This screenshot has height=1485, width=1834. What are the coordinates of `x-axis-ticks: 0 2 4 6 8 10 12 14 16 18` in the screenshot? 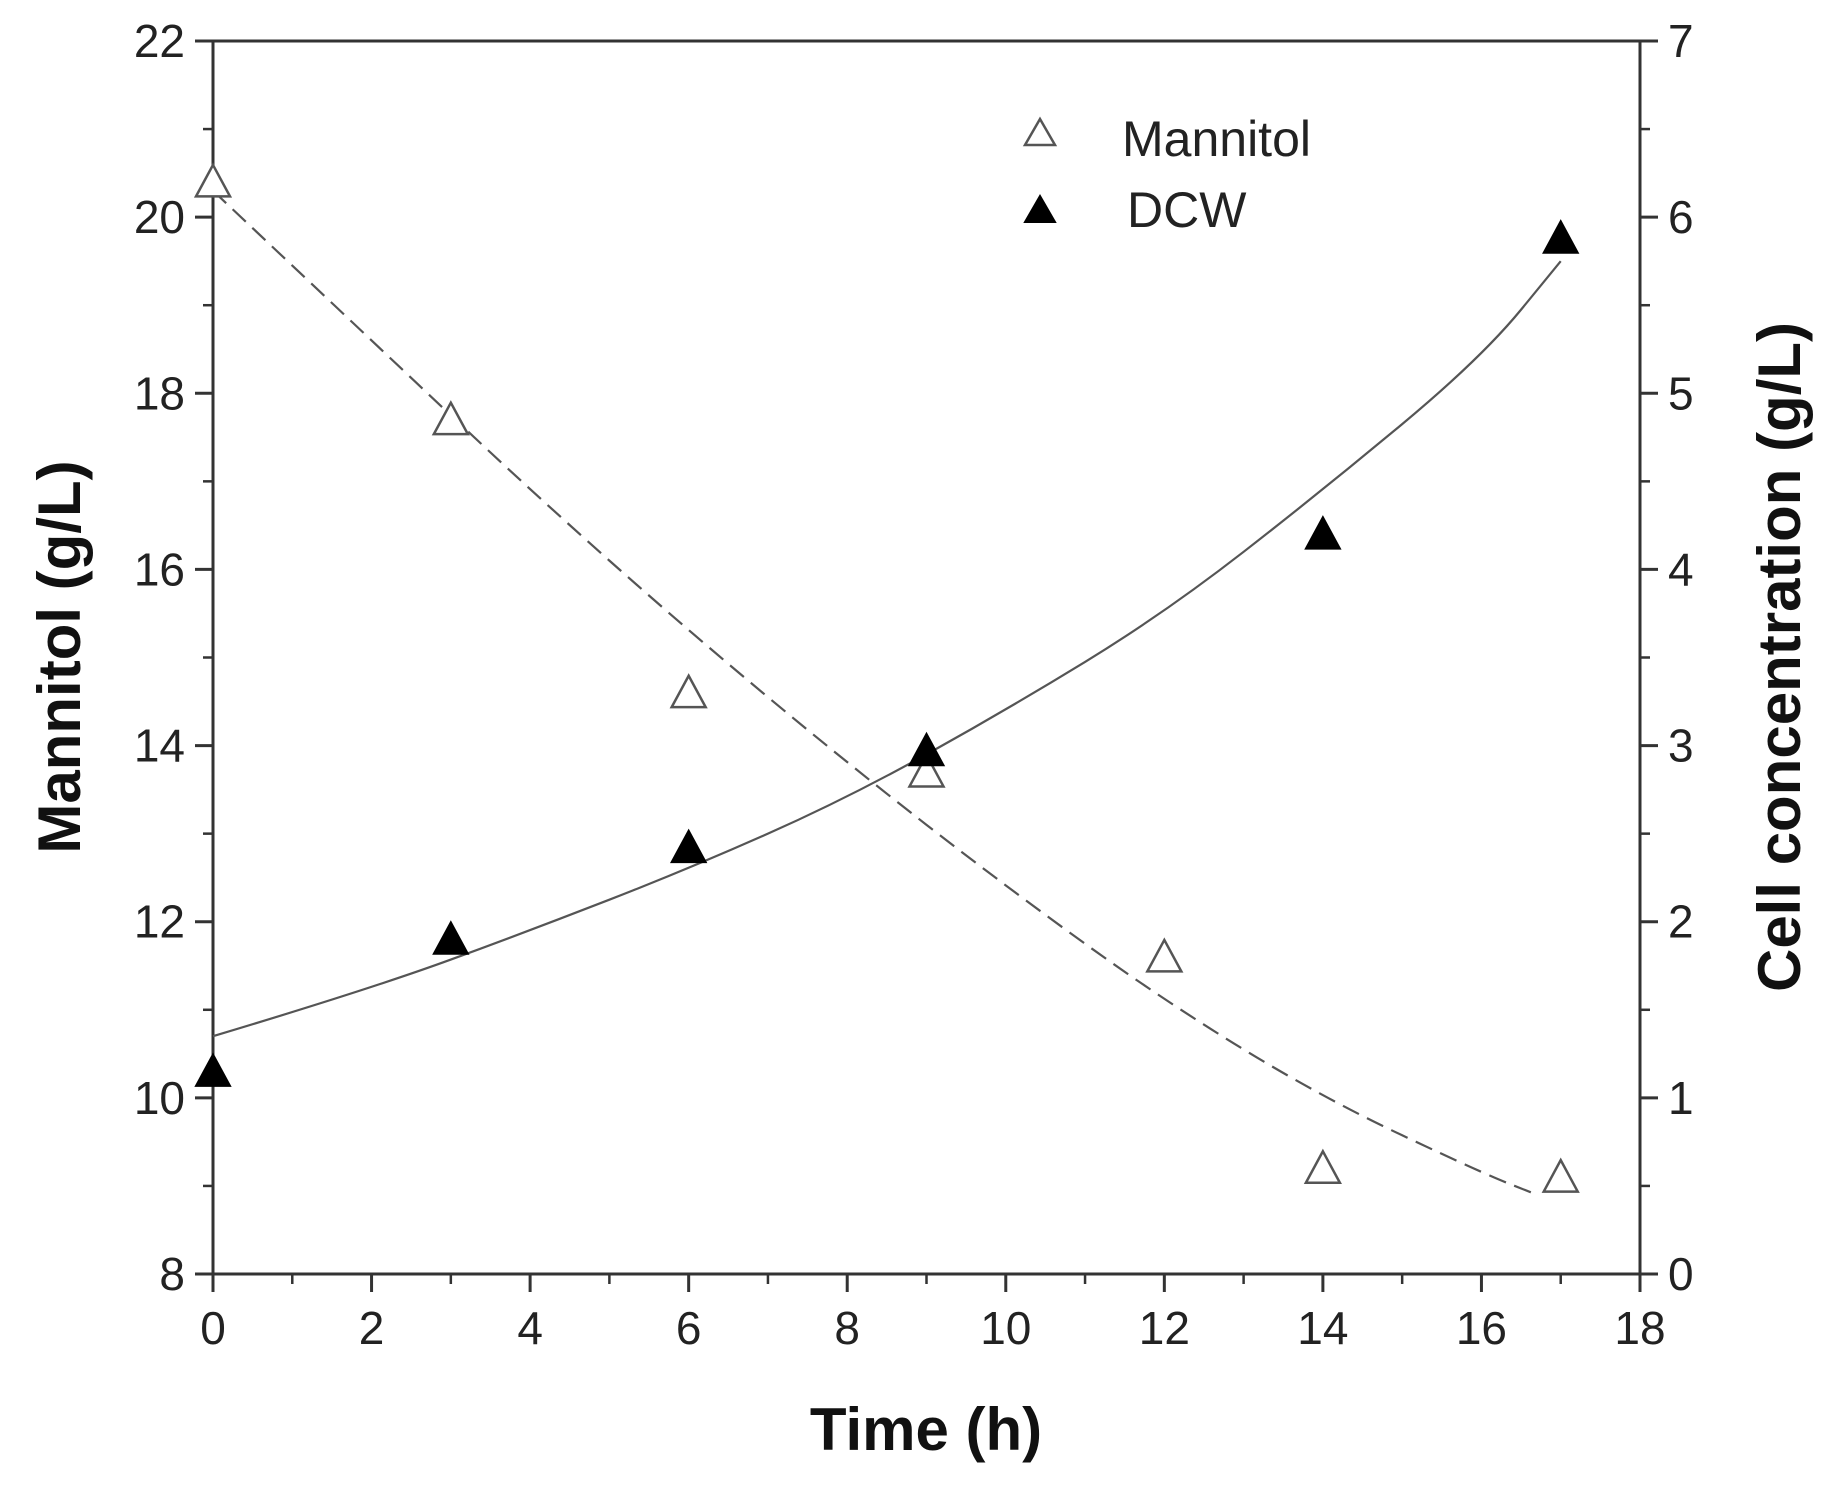 It's located at (933, 1314).